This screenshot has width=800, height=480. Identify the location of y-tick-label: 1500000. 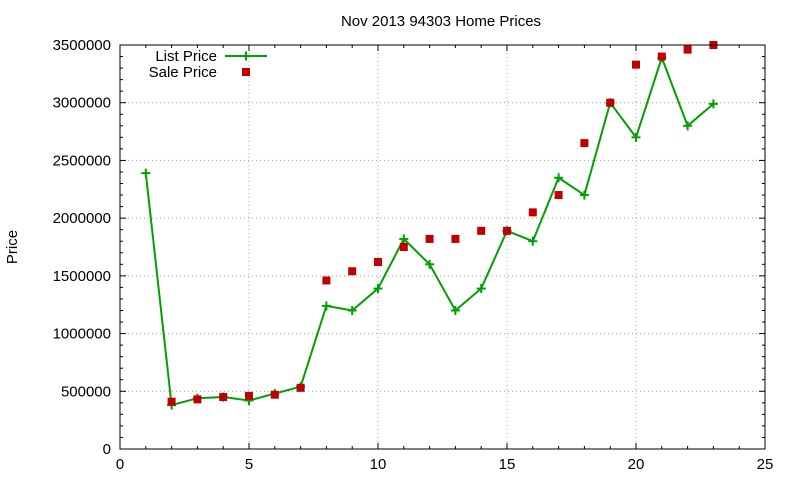
(82, 276).